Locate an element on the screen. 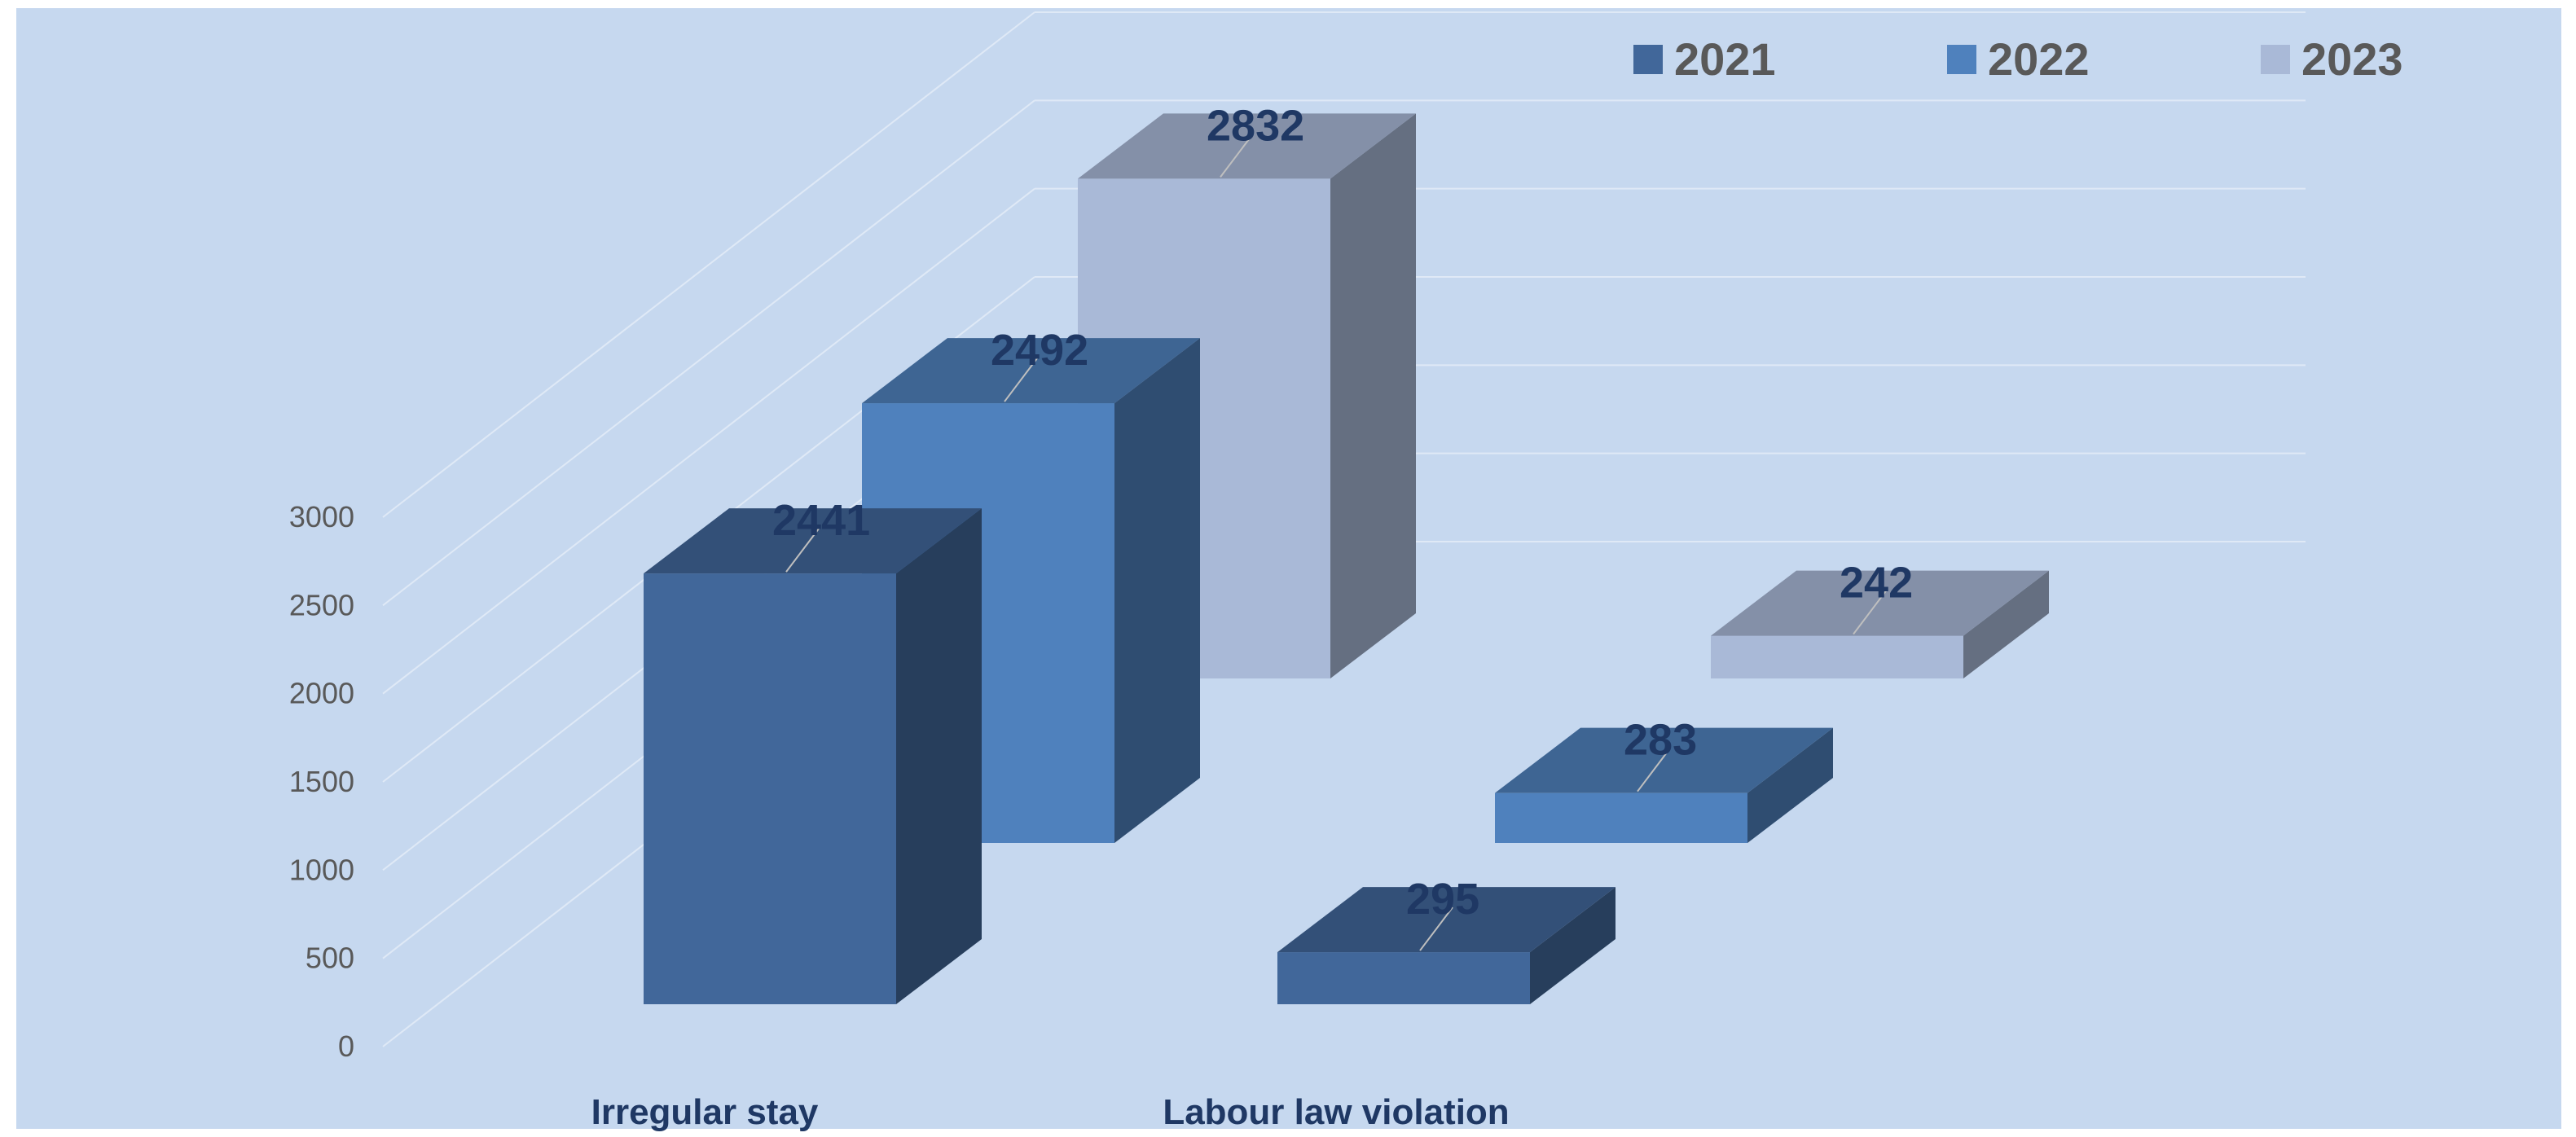 The height and width of the screenshot is (1137, 2576). y-tick-label: 2500 is located at coordinates (321, 604).